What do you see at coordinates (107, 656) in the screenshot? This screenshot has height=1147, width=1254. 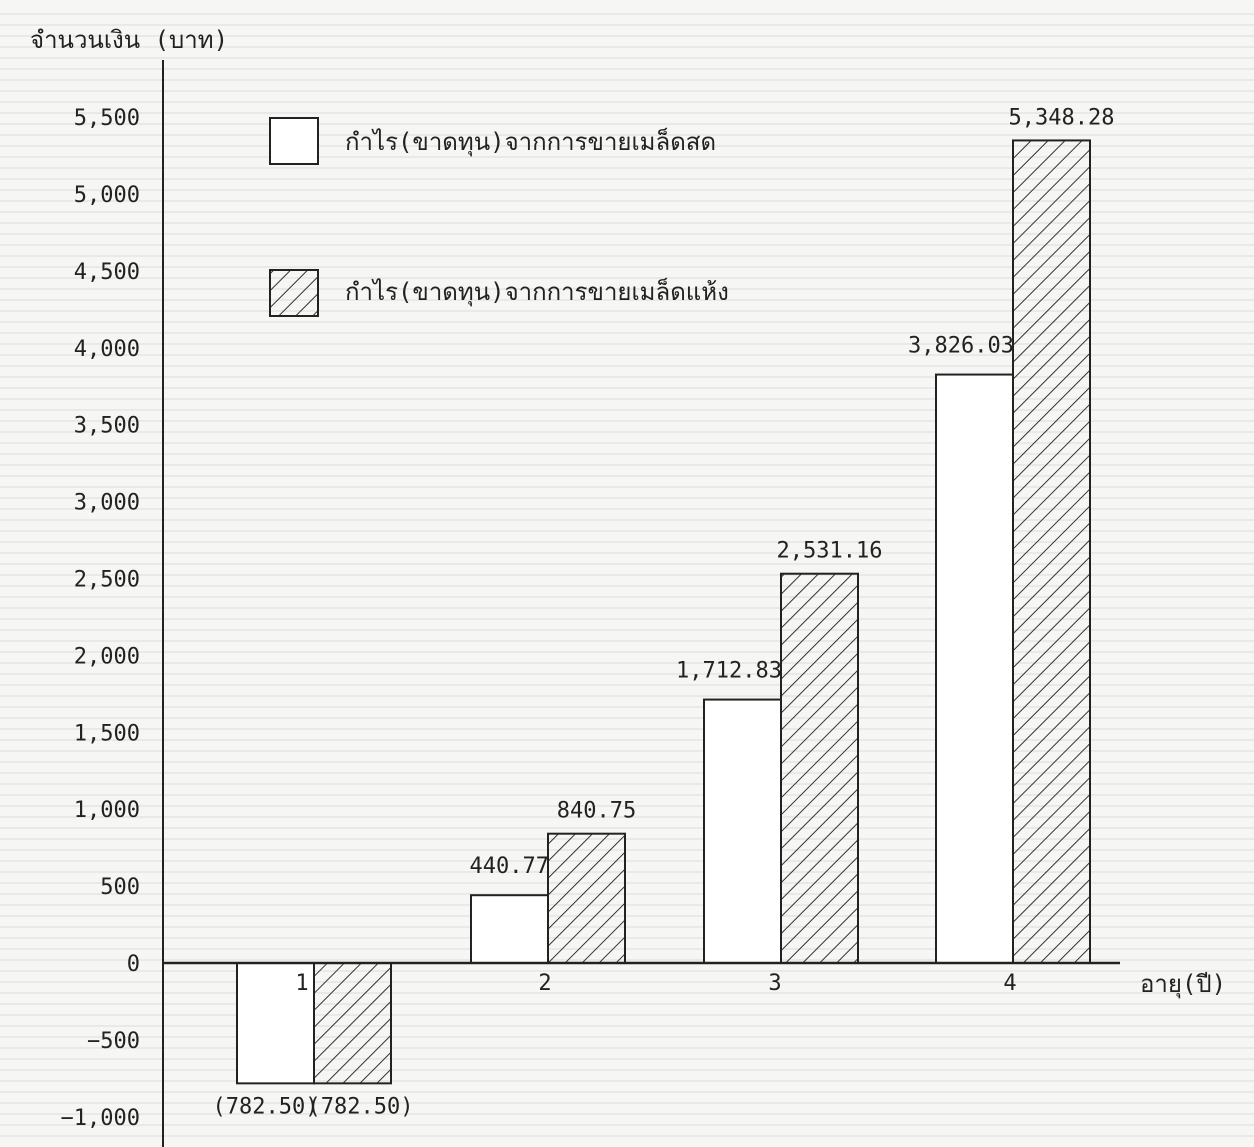 I see `y-tick-label: 2,000` at bounding box center [107, 656].